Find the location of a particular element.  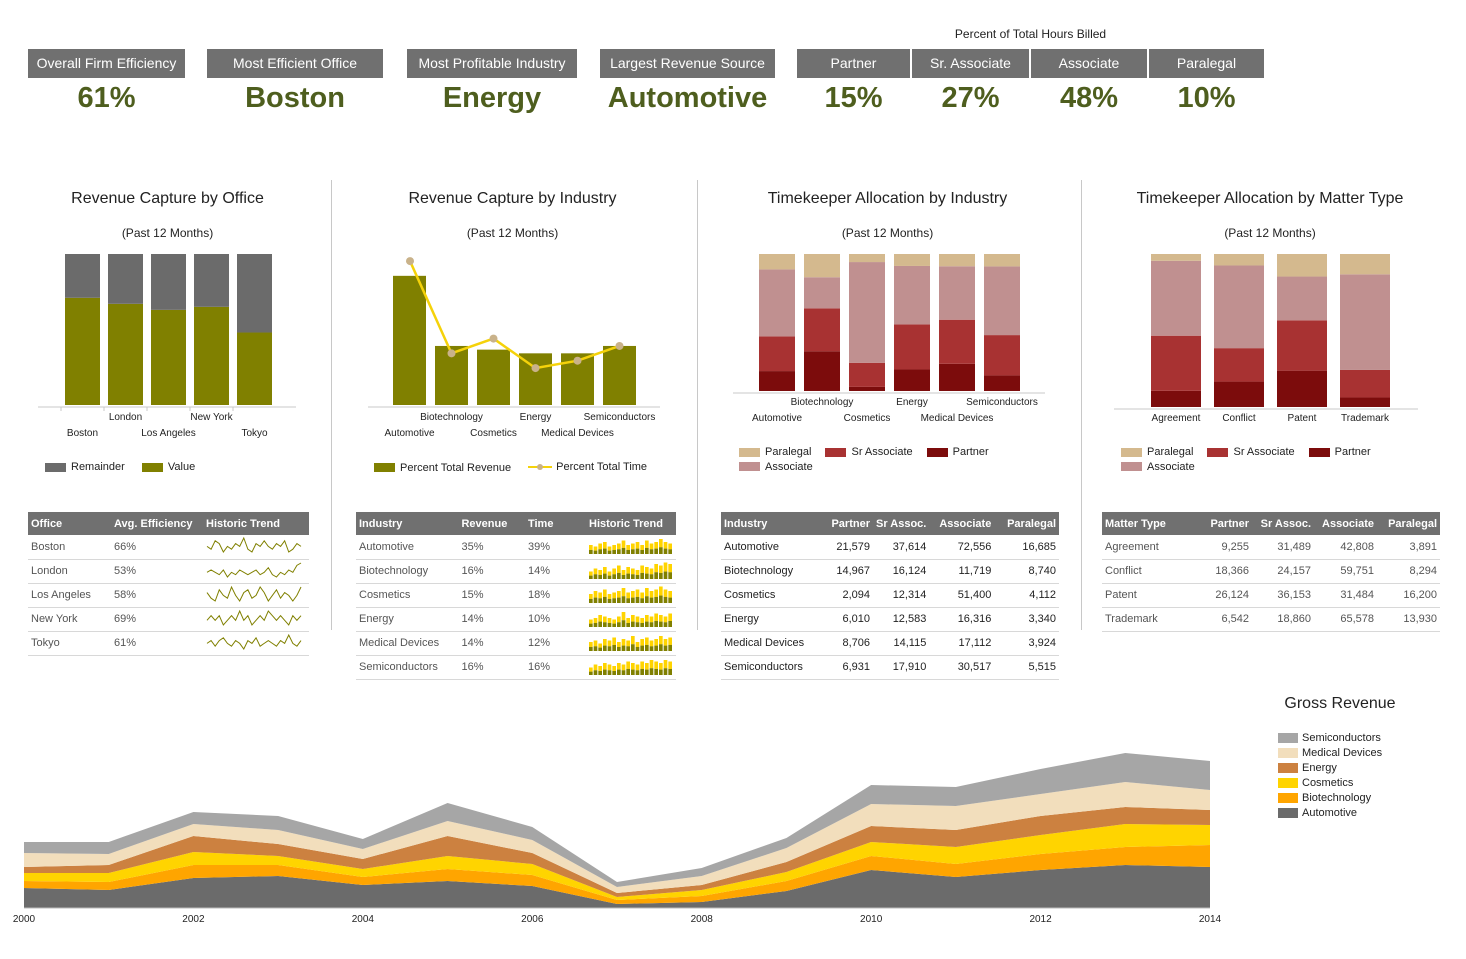

legend-item-time: Percent Total Time is located at coordinates (587, 467).